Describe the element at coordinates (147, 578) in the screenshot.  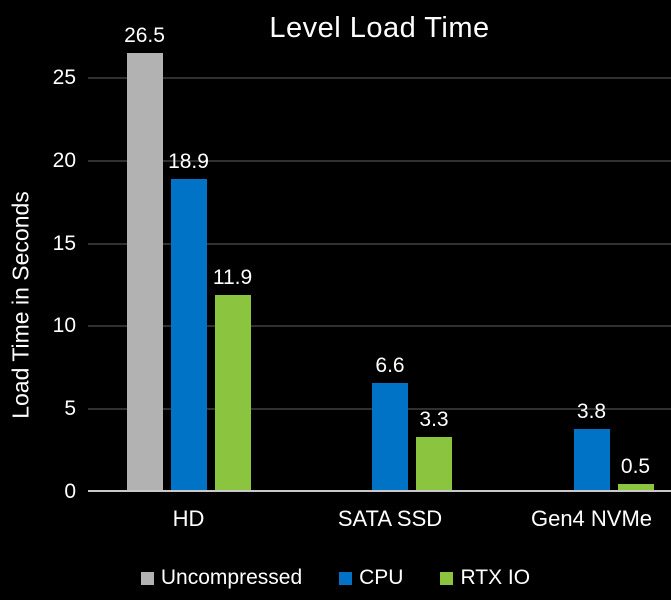
I see `legend-swatch-uncompressed` at that location.